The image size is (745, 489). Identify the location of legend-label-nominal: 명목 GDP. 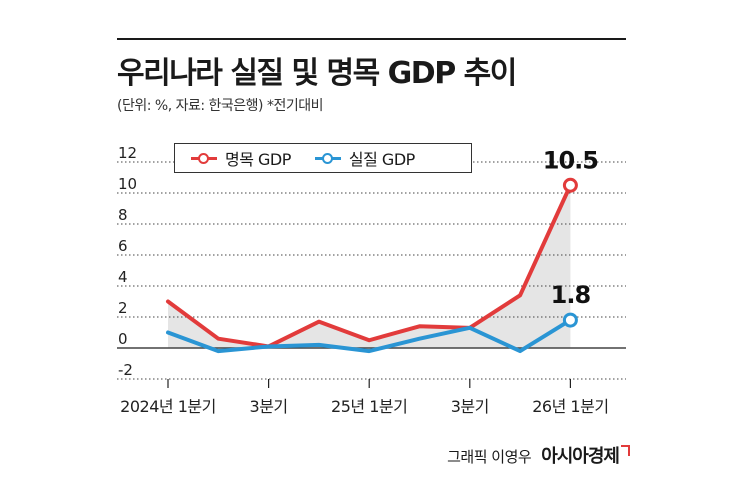
(258, 159).